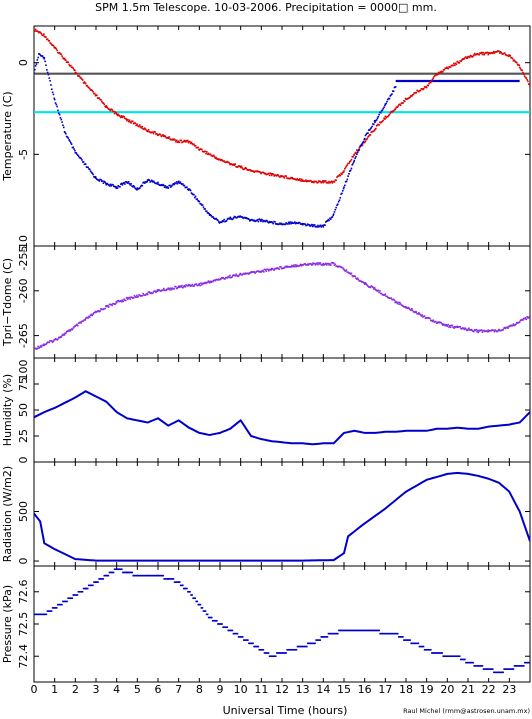  What do you see at coordinates (406, 689) in the screenshot?
I see `x-tick-label: 18` at bounding box center [406, 689].